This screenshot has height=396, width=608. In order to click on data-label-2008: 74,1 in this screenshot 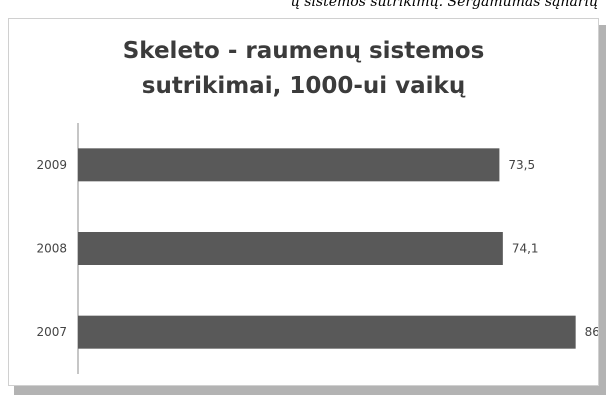, I will do `click(525, 249)`.